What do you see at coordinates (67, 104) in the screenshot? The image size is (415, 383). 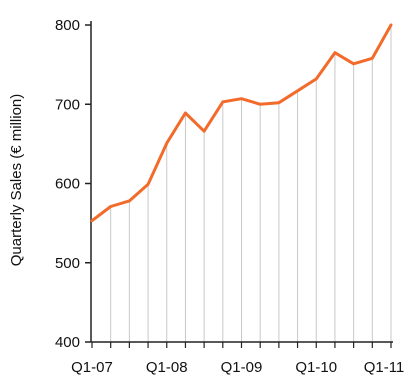 I see `y-tick-label: 700` at bounding box center [67, 104].